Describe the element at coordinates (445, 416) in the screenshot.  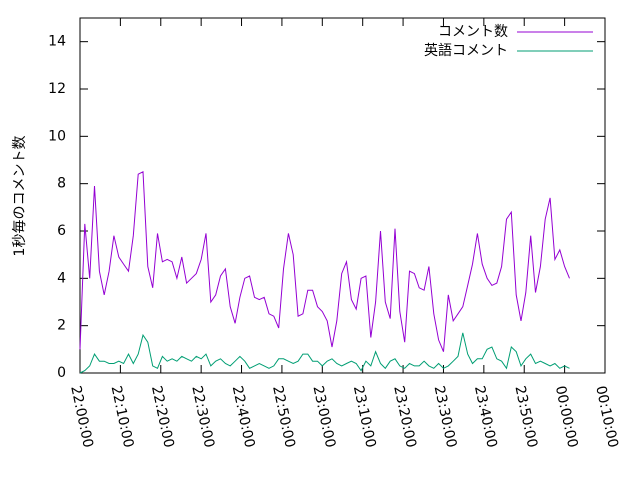
I see `x-tick-label: 23:30:00` at that location.